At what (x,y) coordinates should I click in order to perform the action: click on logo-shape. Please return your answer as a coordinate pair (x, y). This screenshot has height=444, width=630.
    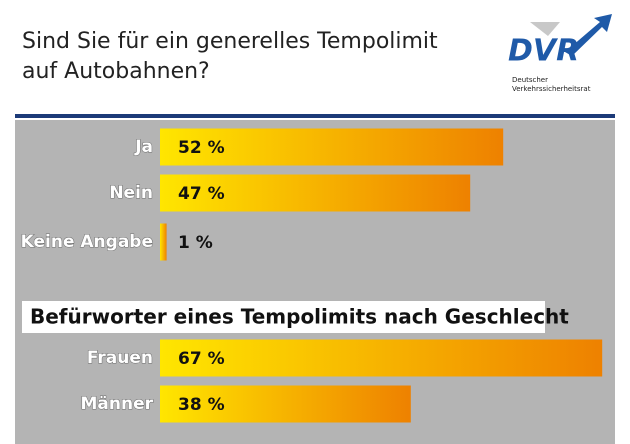
    Looking at the image, I should click on (545, 29).